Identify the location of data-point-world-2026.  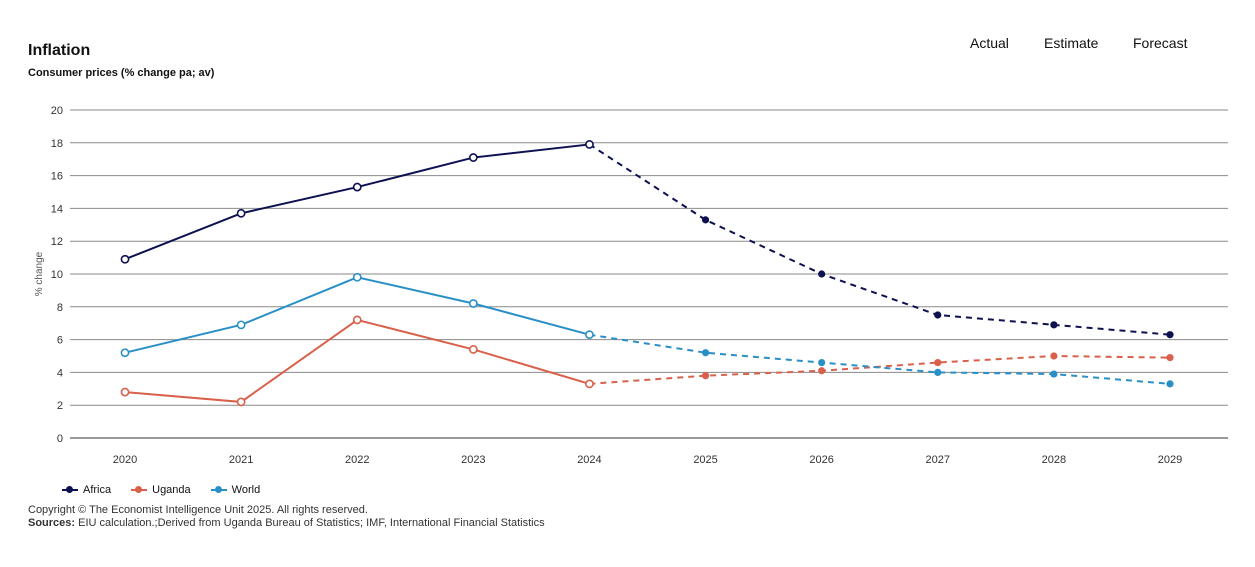
(822, 362).